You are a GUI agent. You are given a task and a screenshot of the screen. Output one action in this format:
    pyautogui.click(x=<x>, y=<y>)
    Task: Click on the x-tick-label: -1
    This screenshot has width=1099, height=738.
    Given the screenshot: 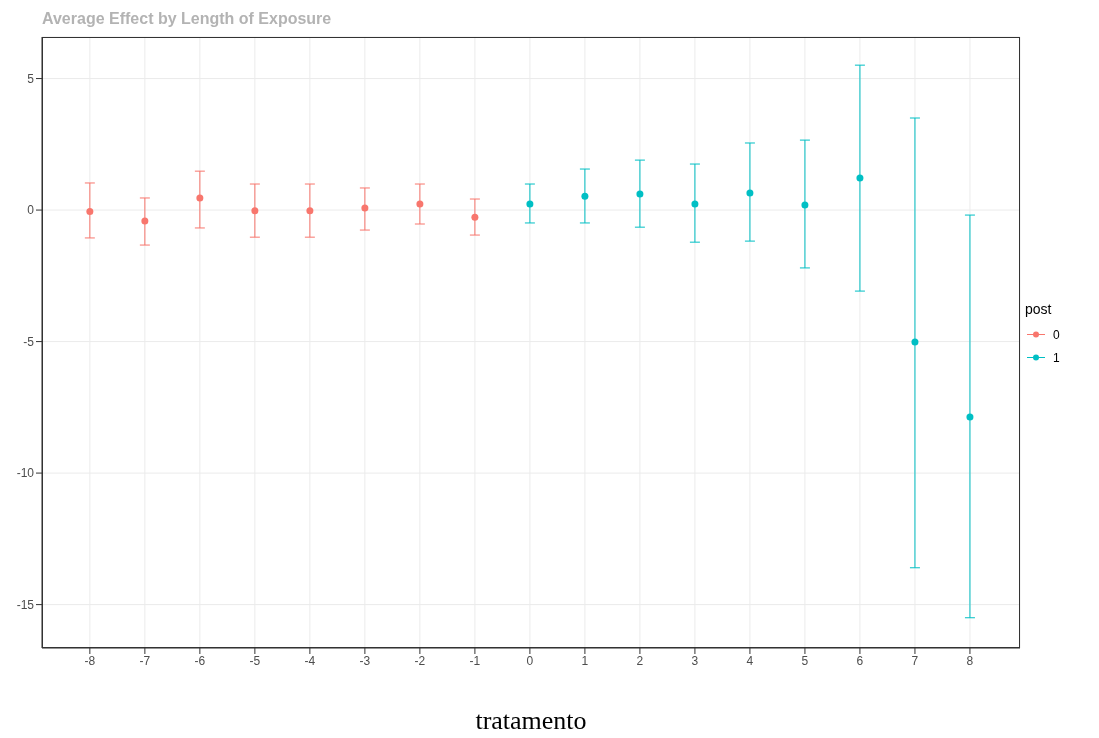 What is the action you would take?
    pyautogui.click(x=475, y=660)
    